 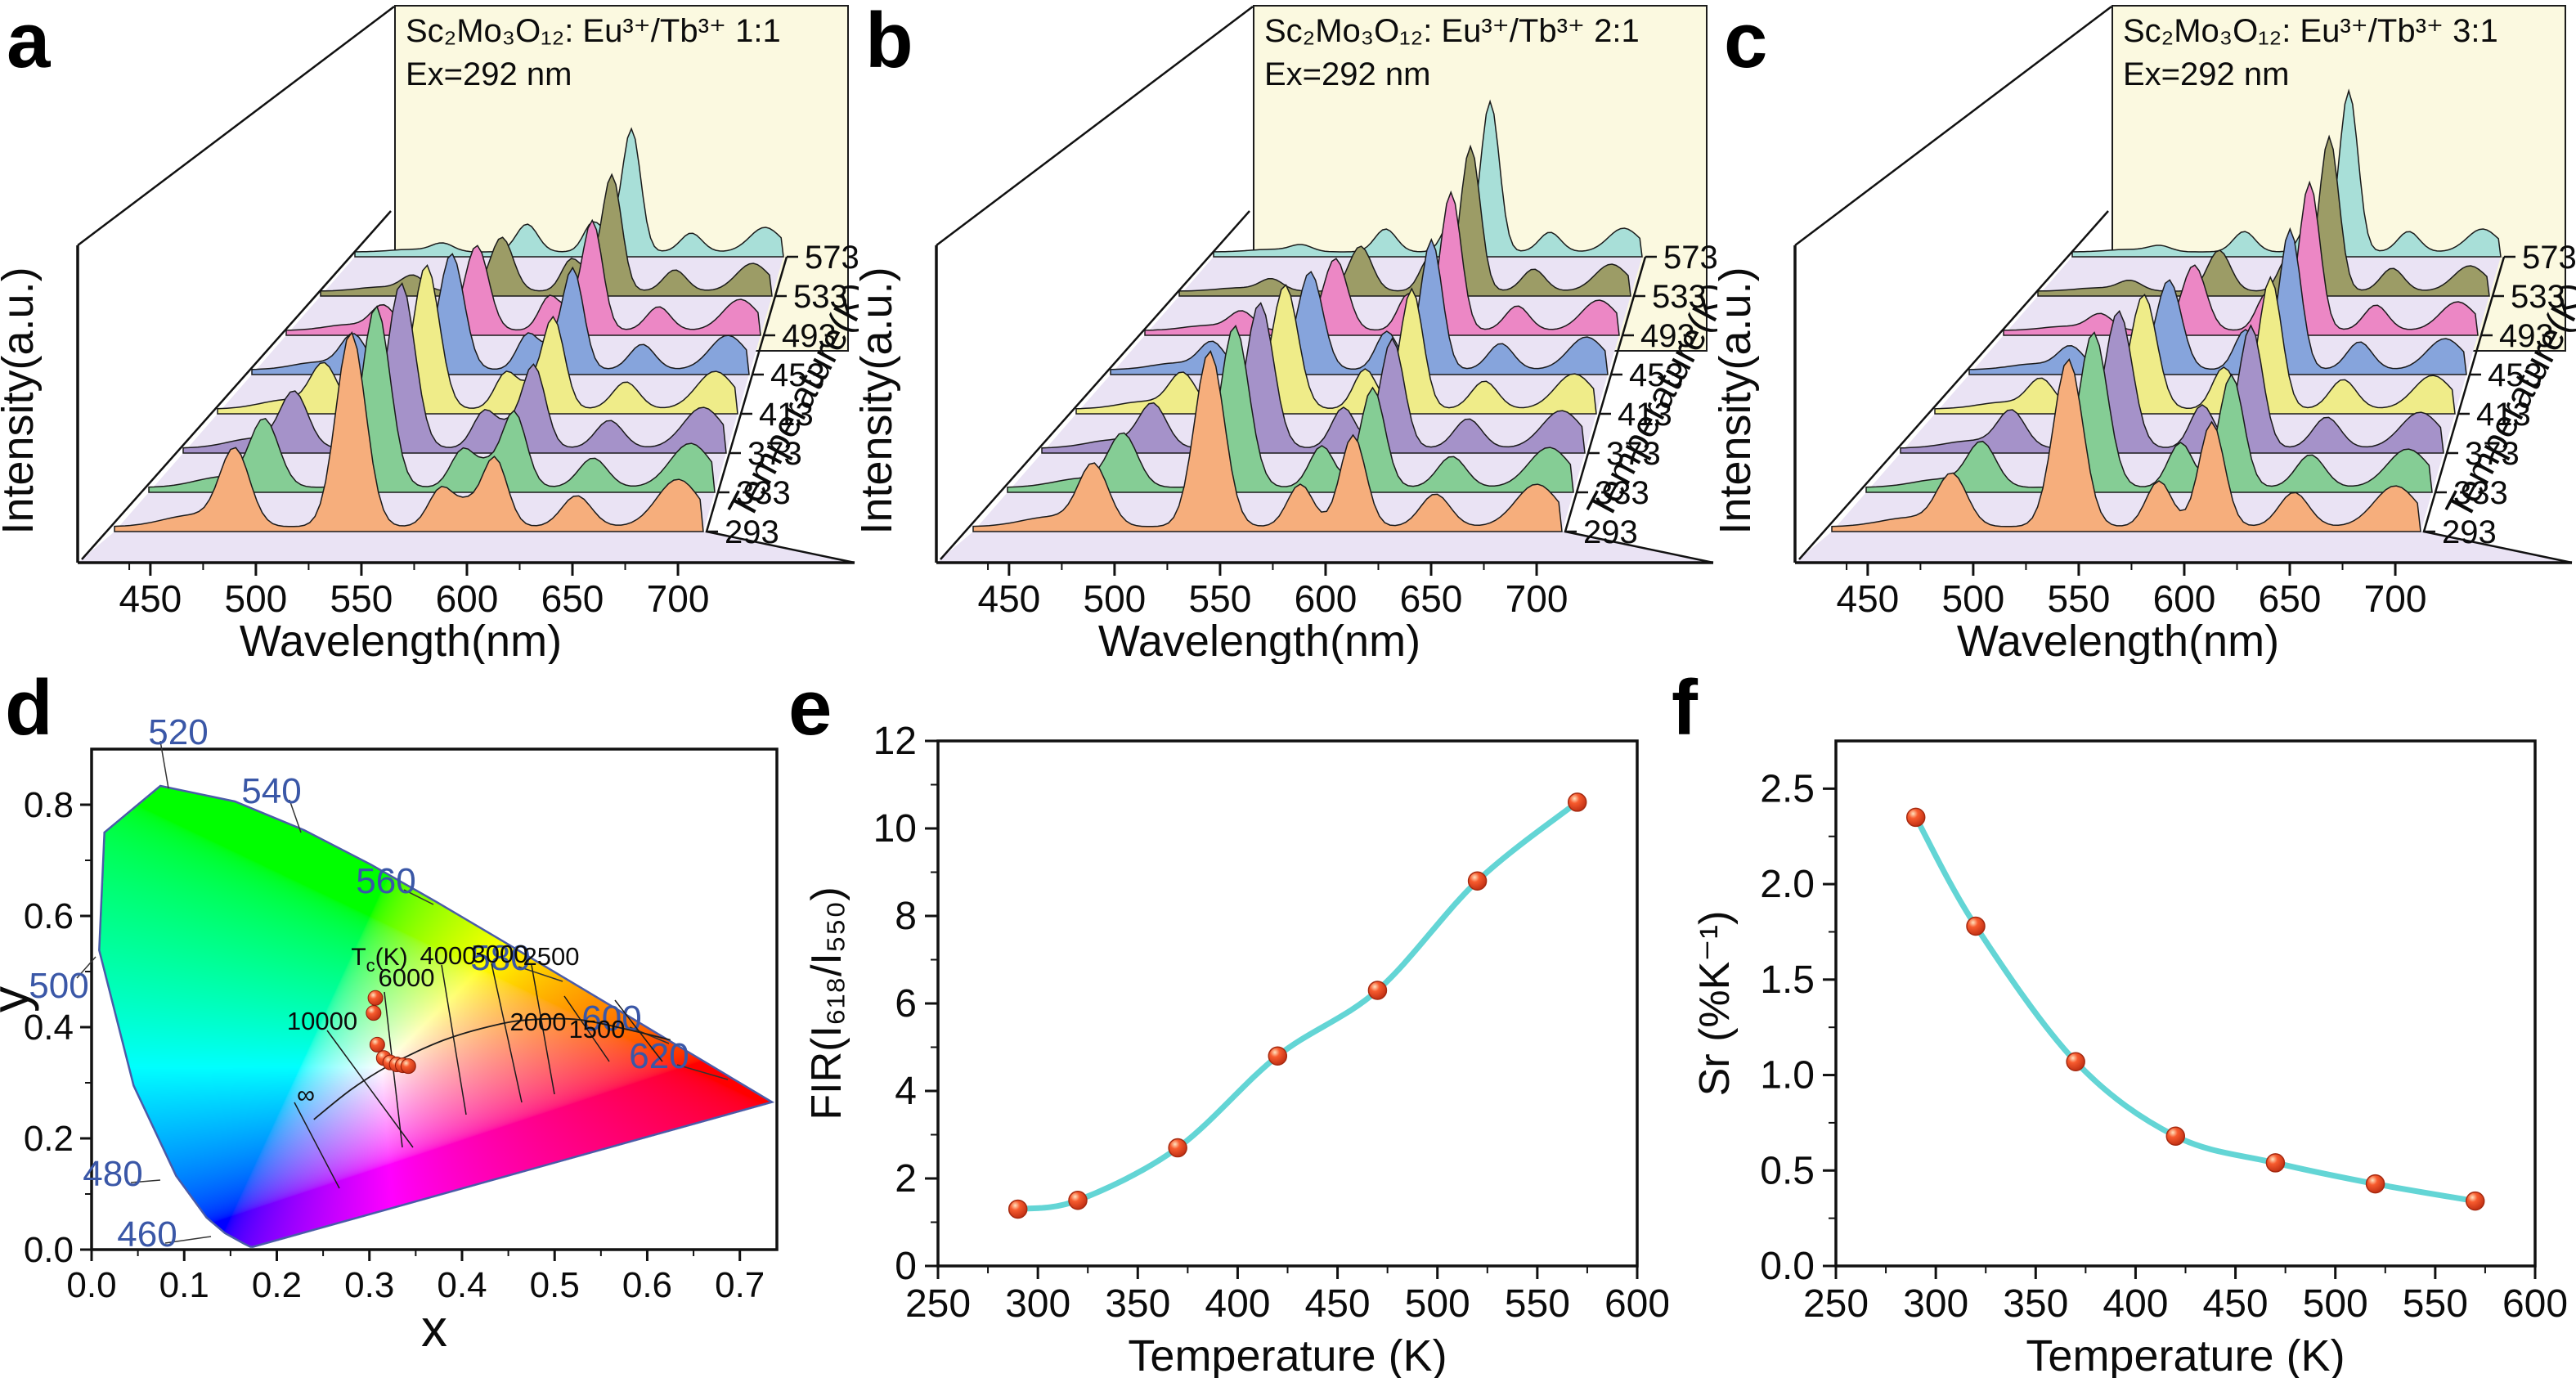 What do you see at coordinates (1298, 1005) in the screenshot?
I see `fit-curve` at bounding box center [1298, 1005].